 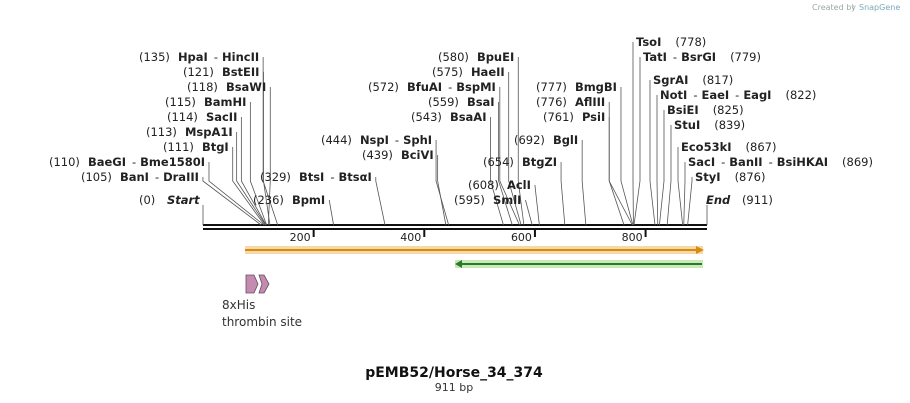 What do you see at coordinates (520, 162) in the screenshot?
I see `site-label: (654) BtgZI` at bounding box center [520, 162].